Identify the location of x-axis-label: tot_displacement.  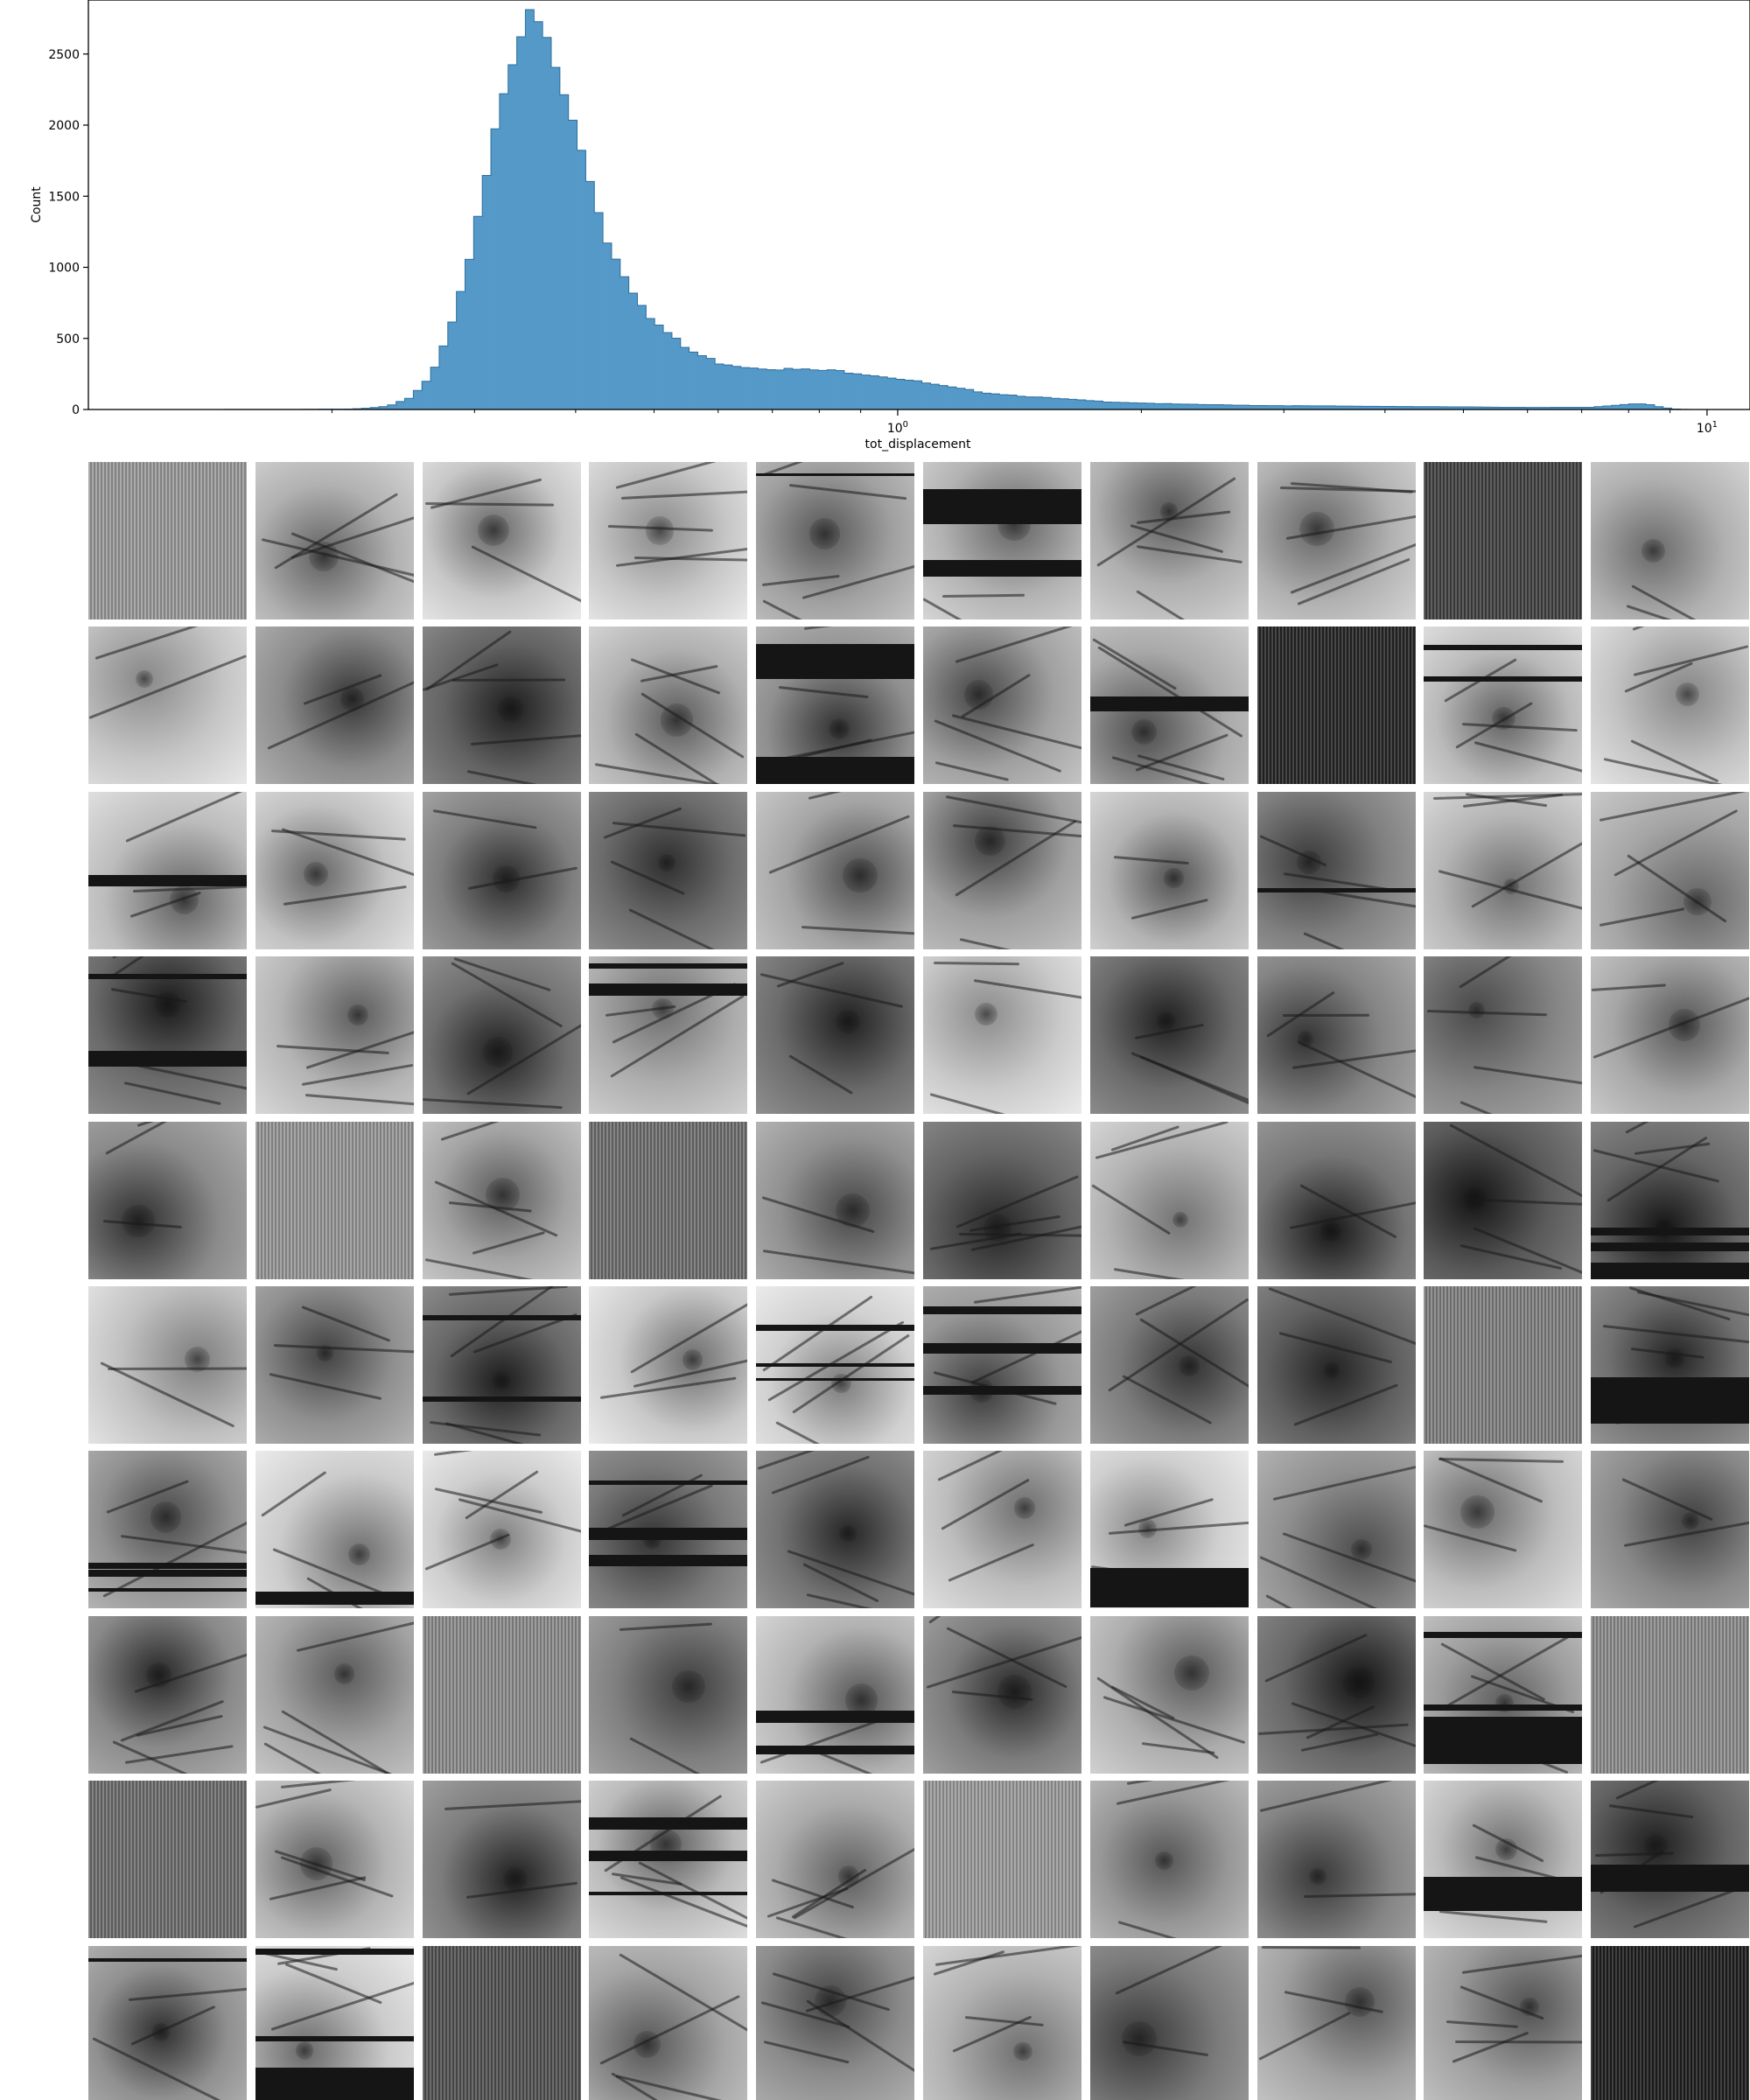
(918, 445).